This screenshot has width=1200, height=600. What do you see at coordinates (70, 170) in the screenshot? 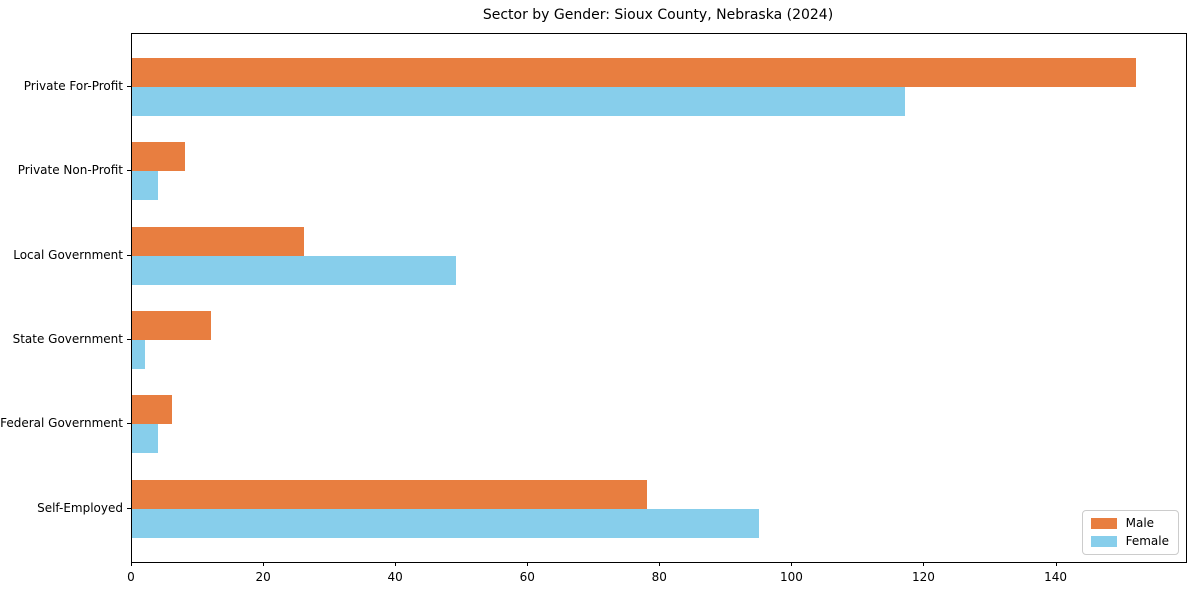
I see `y-axis-label-private-non-profit: Private Non-Profit` at bounding box center [70, 170].